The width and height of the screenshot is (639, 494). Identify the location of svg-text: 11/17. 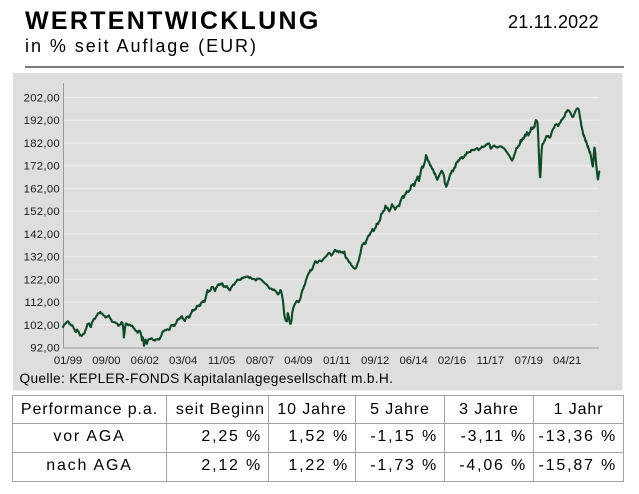
(490, 361).